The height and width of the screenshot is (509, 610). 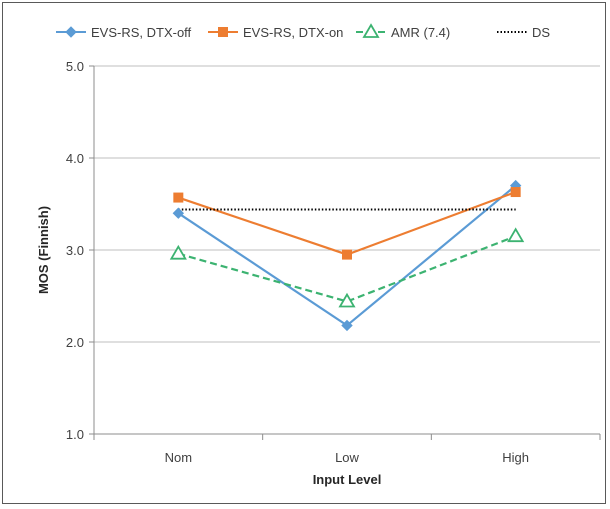 What do you see at coordinates (420, 32) in the screenshot?
I see `legend-label: AMR (7.4)` at bounding box center [420, 32].